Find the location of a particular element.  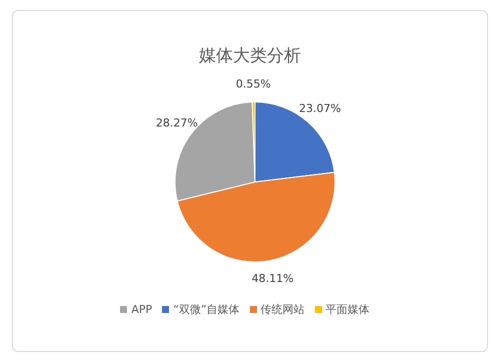

legend-label: 平面媒体 is located at coordinates (348, 309).